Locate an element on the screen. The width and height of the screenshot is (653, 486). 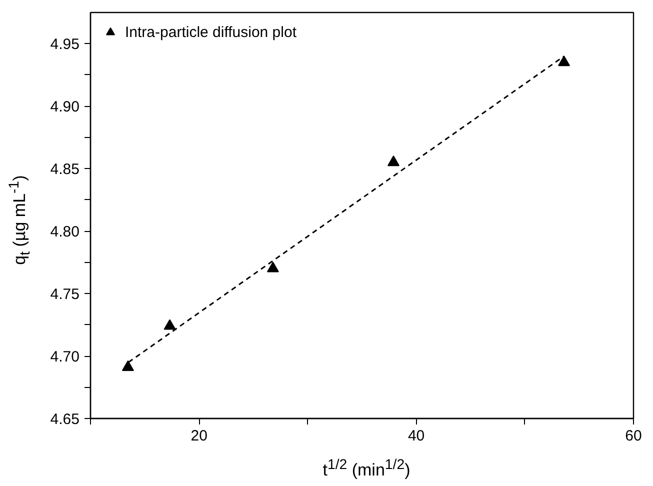
y-tick-label: 4.70 is located at coordinates (65, 357).